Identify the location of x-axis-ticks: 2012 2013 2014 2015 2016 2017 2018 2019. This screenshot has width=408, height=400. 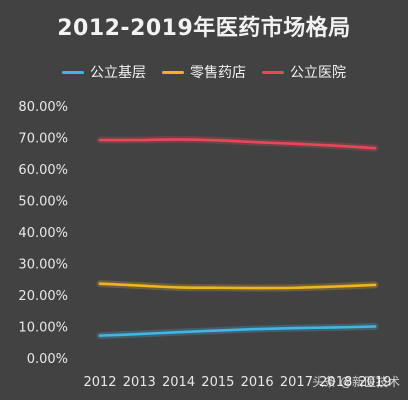
(237, 382).